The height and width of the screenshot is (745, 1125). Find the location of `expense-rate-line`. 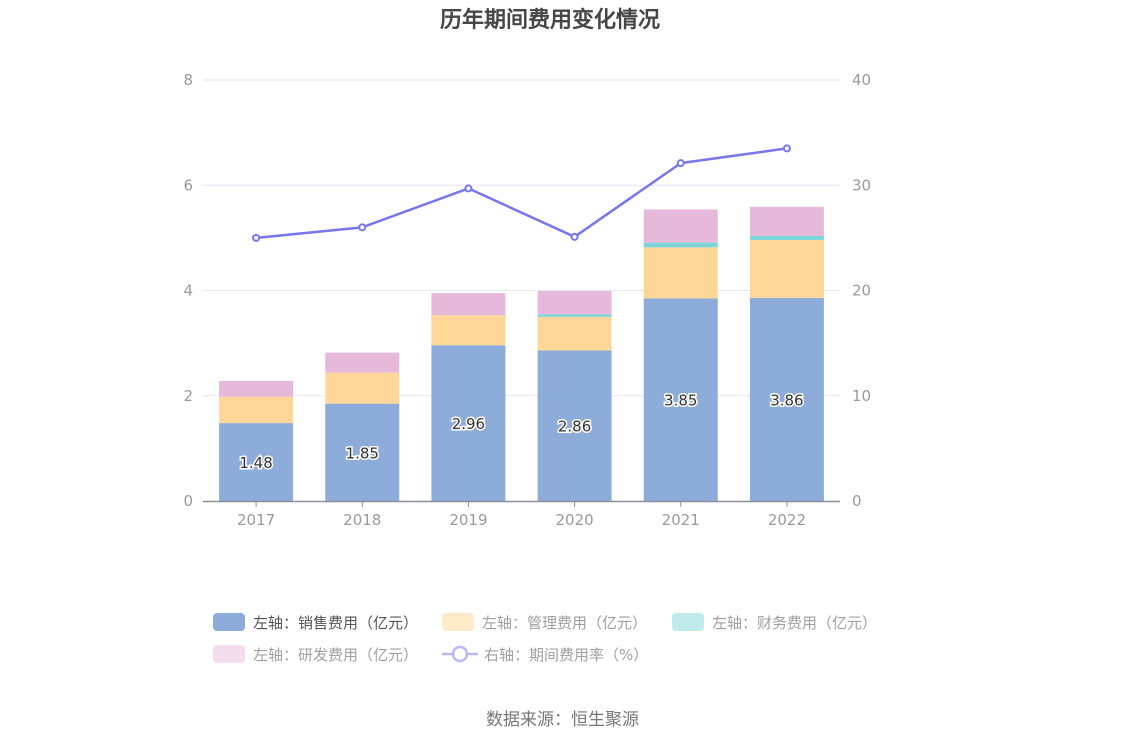

expense-rate-line is located at coordinates (521, 193).